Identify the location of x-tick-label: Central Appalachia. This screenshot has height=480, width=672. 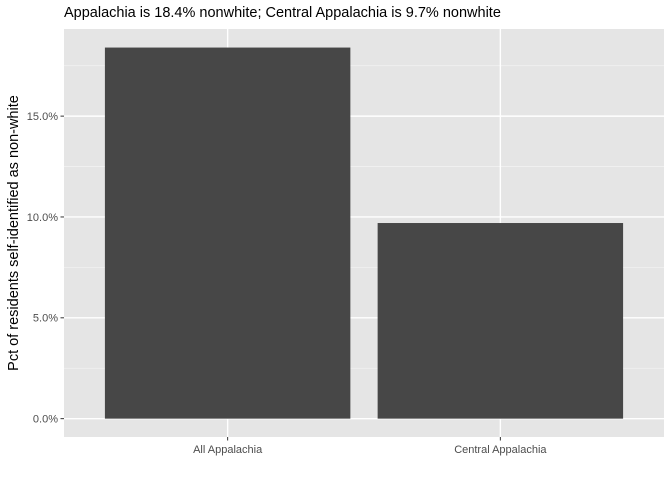
(500, 450).